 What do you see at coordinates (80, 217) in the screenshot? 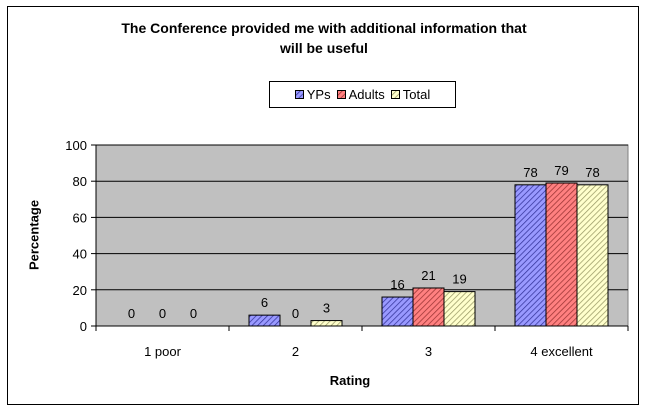
I see `y-tick-label-60: 60` at bounding box center [80, 217].